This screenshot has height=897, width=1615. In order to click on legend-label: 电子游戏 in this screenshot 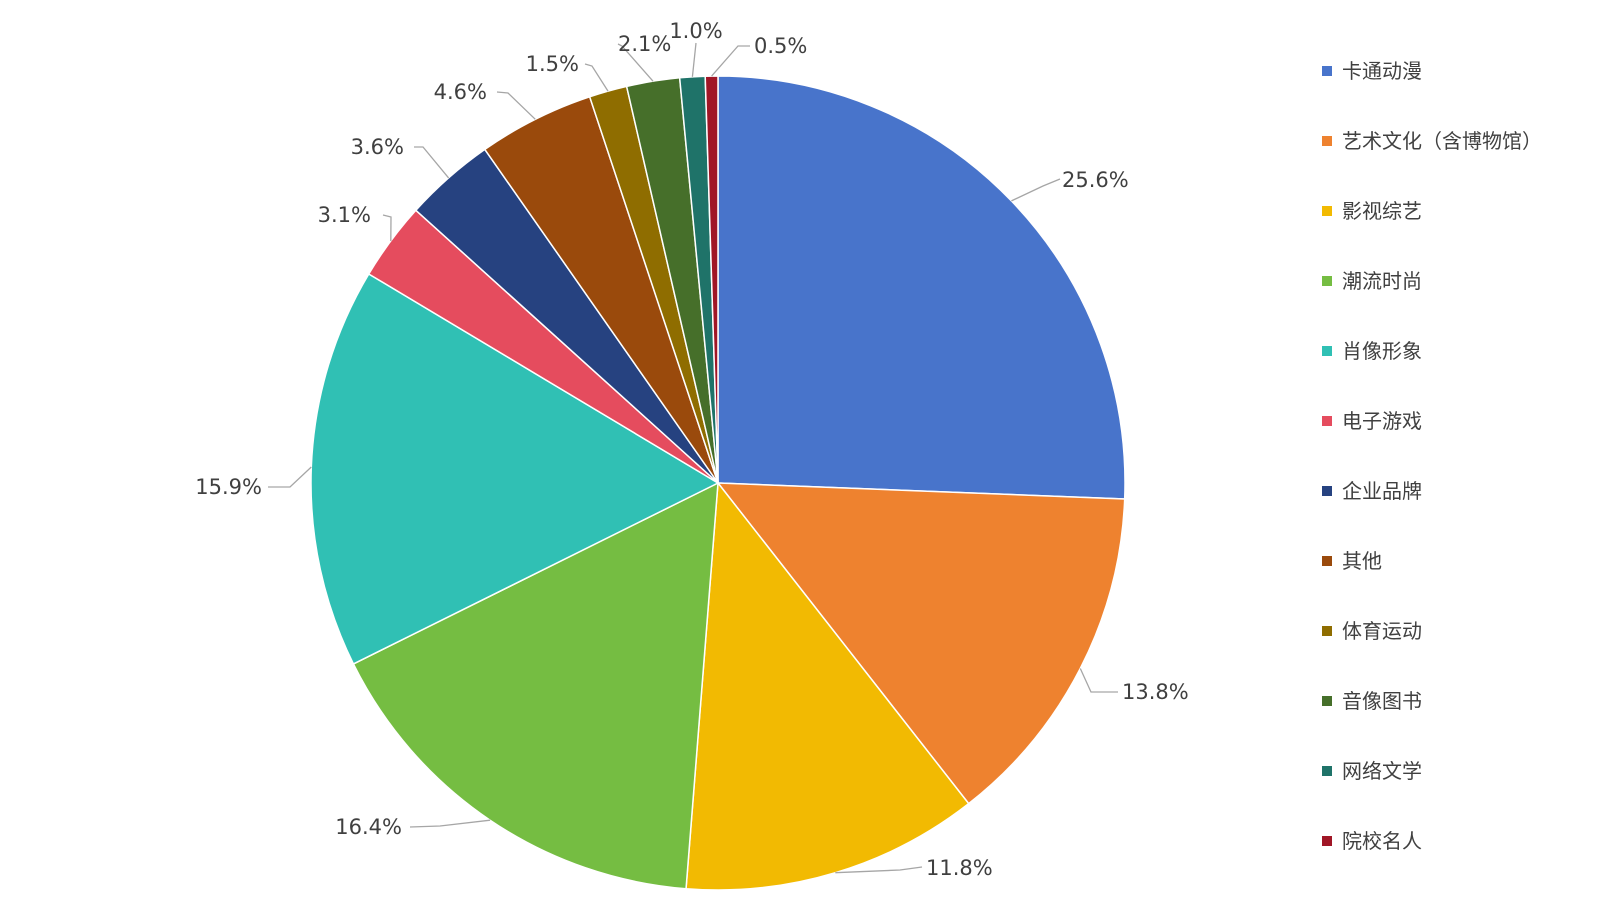, I will do `click(1382, 421)`.